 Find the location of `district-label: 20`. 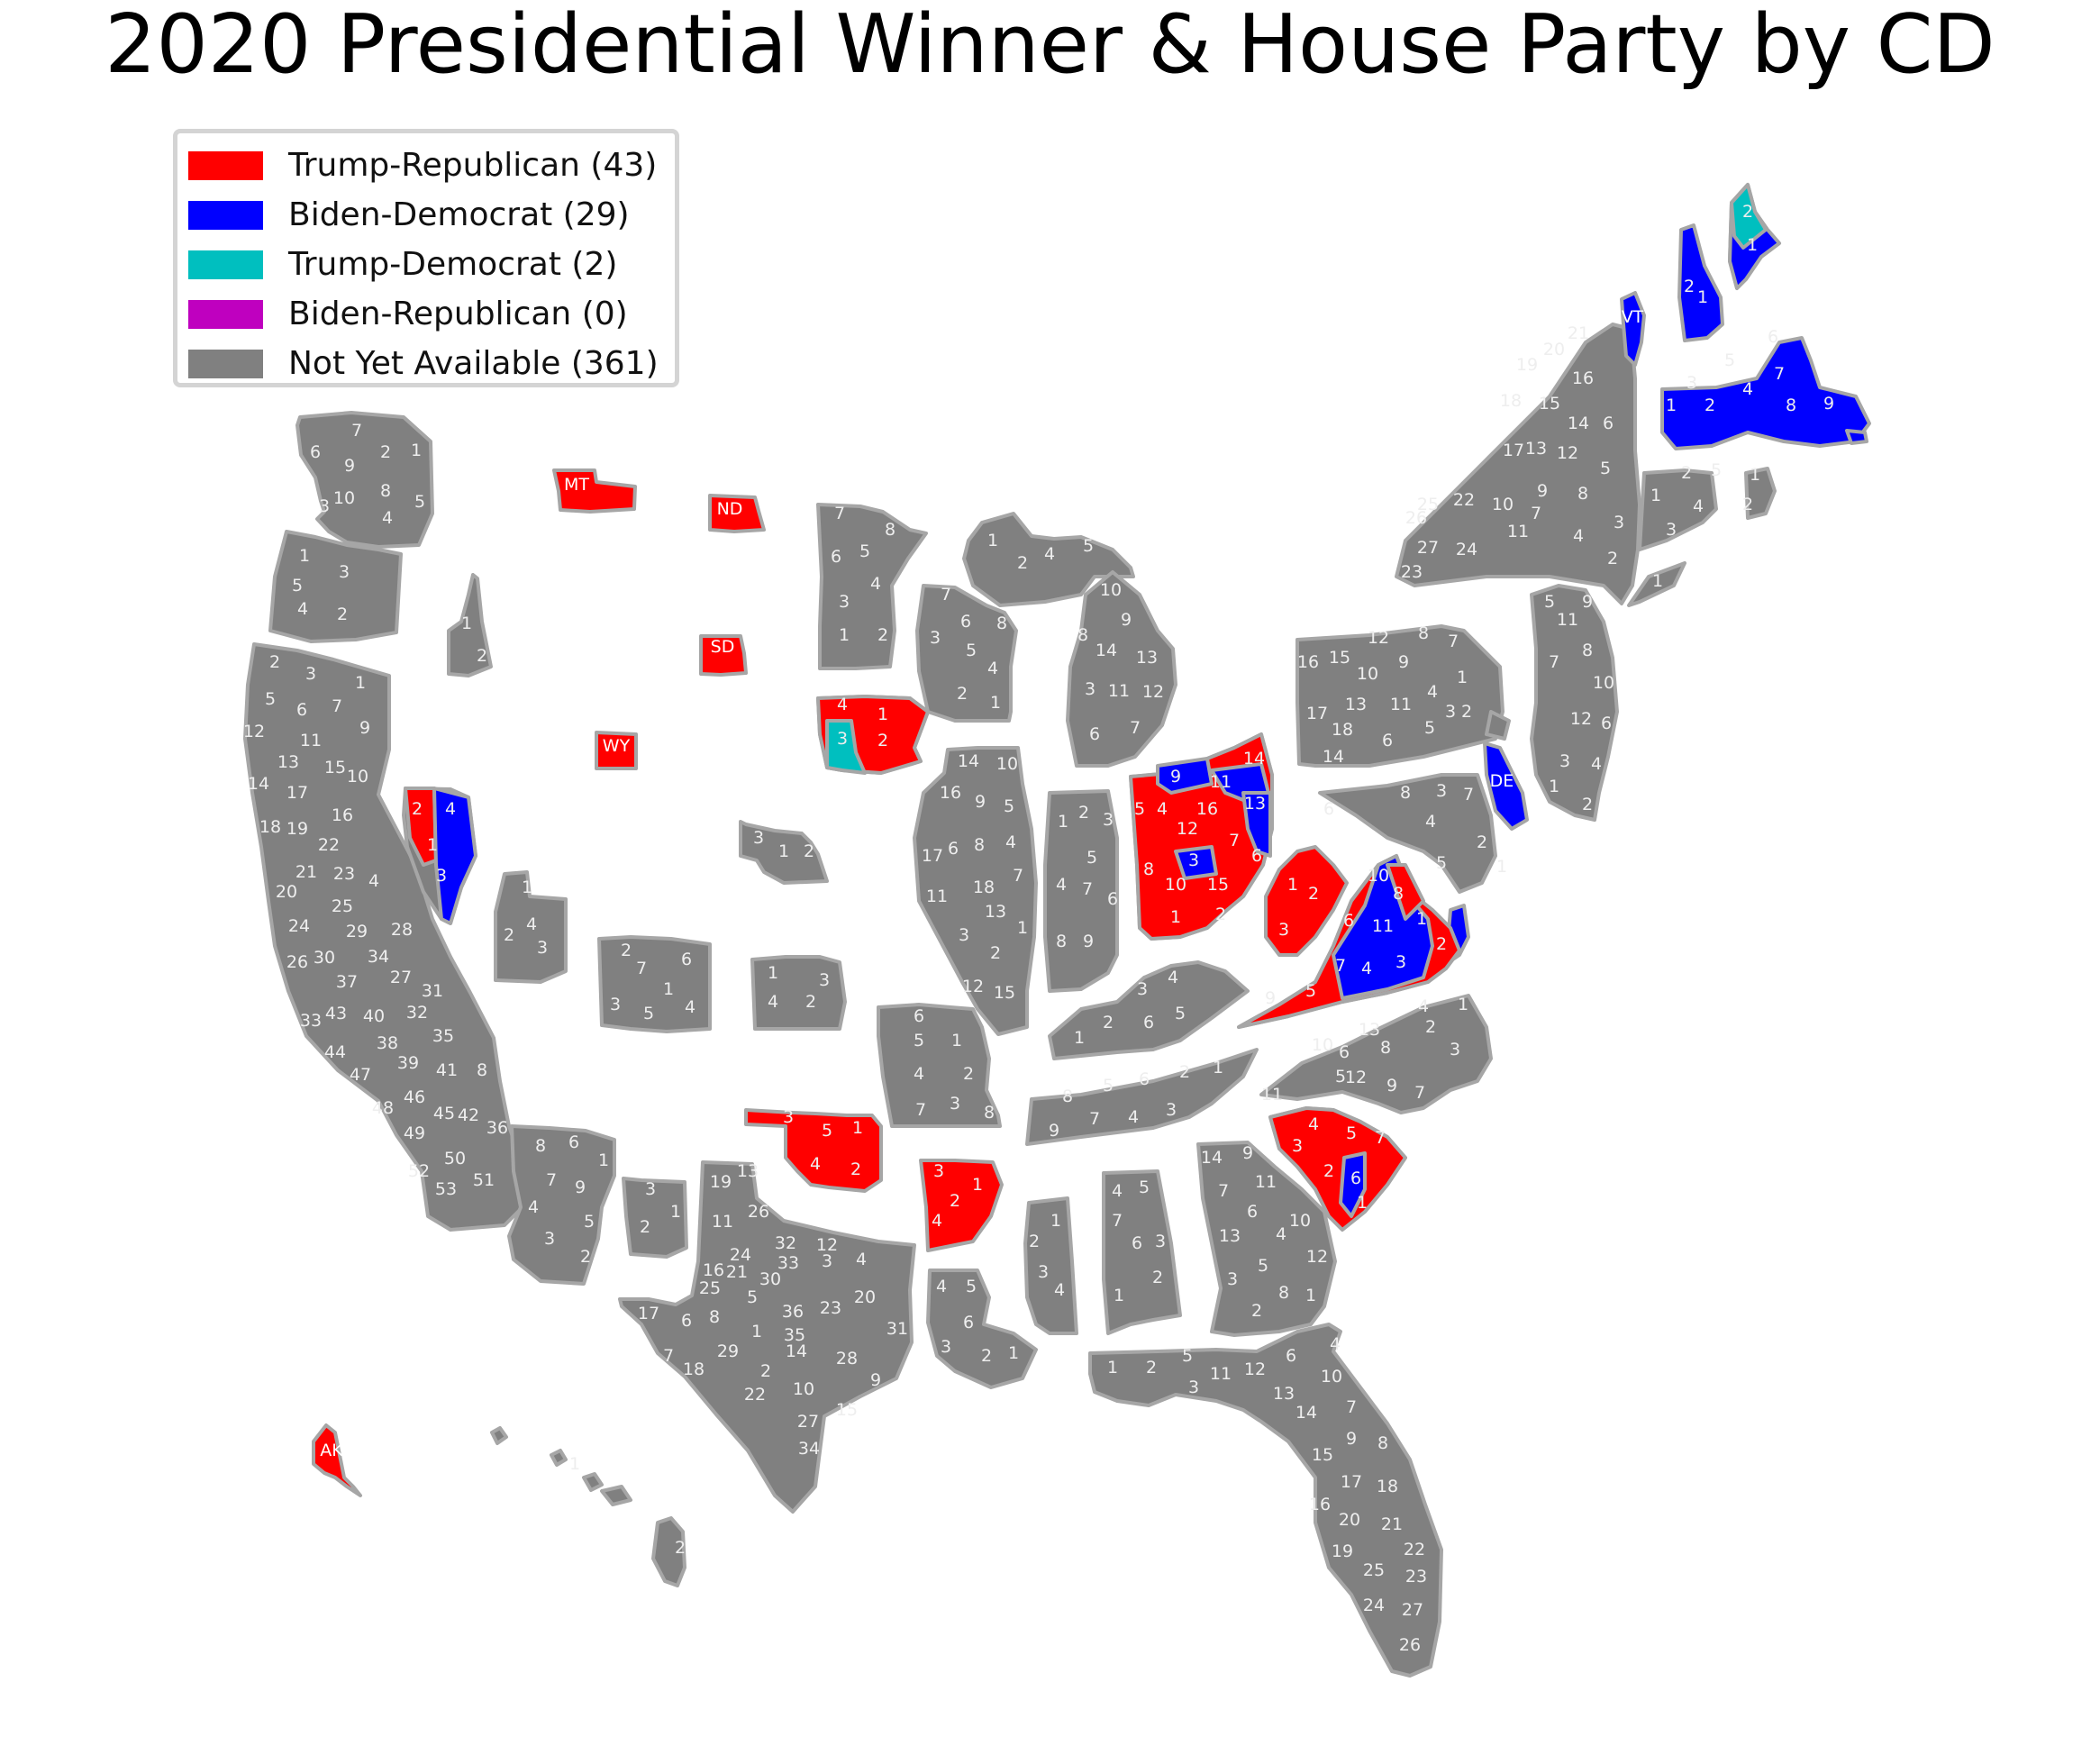

district-label: 20 is located at coordinates (287, 892).